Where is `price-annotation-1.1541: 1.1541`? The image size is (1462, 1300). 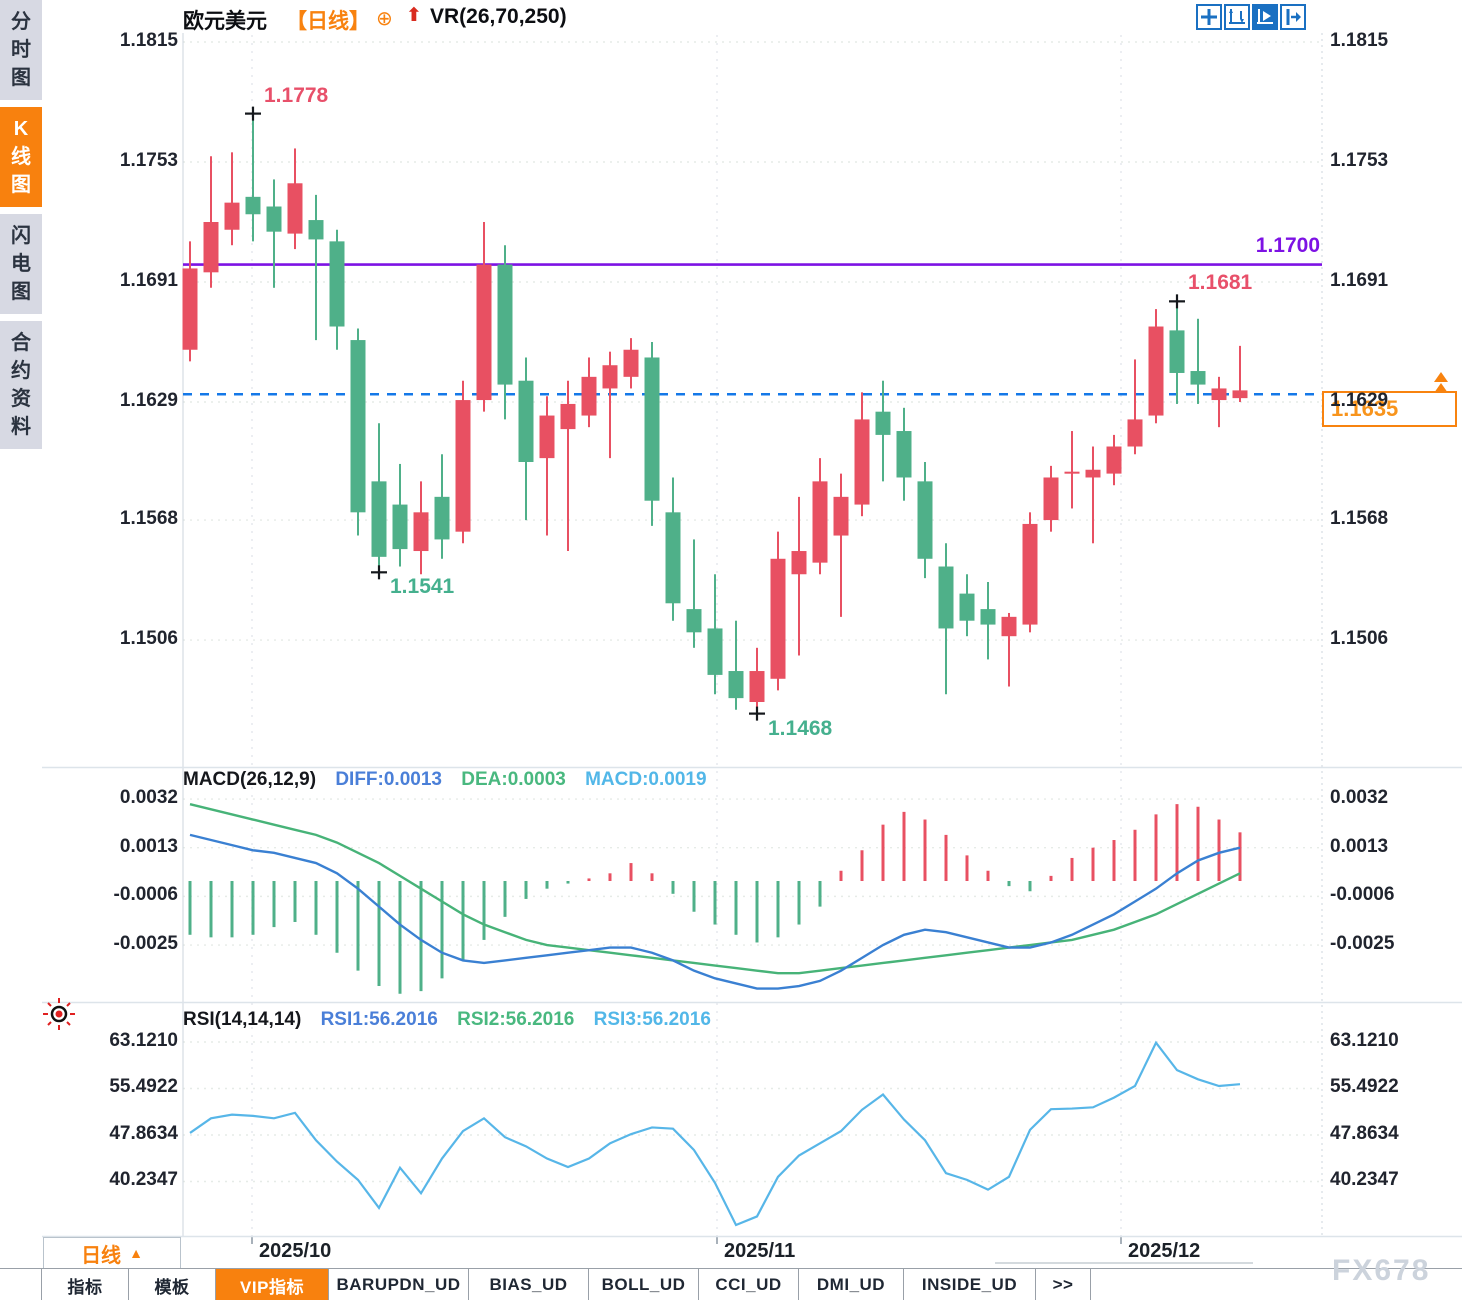 price-annotation-1.1541: 1.1541 is located at coordinates (422, 587).